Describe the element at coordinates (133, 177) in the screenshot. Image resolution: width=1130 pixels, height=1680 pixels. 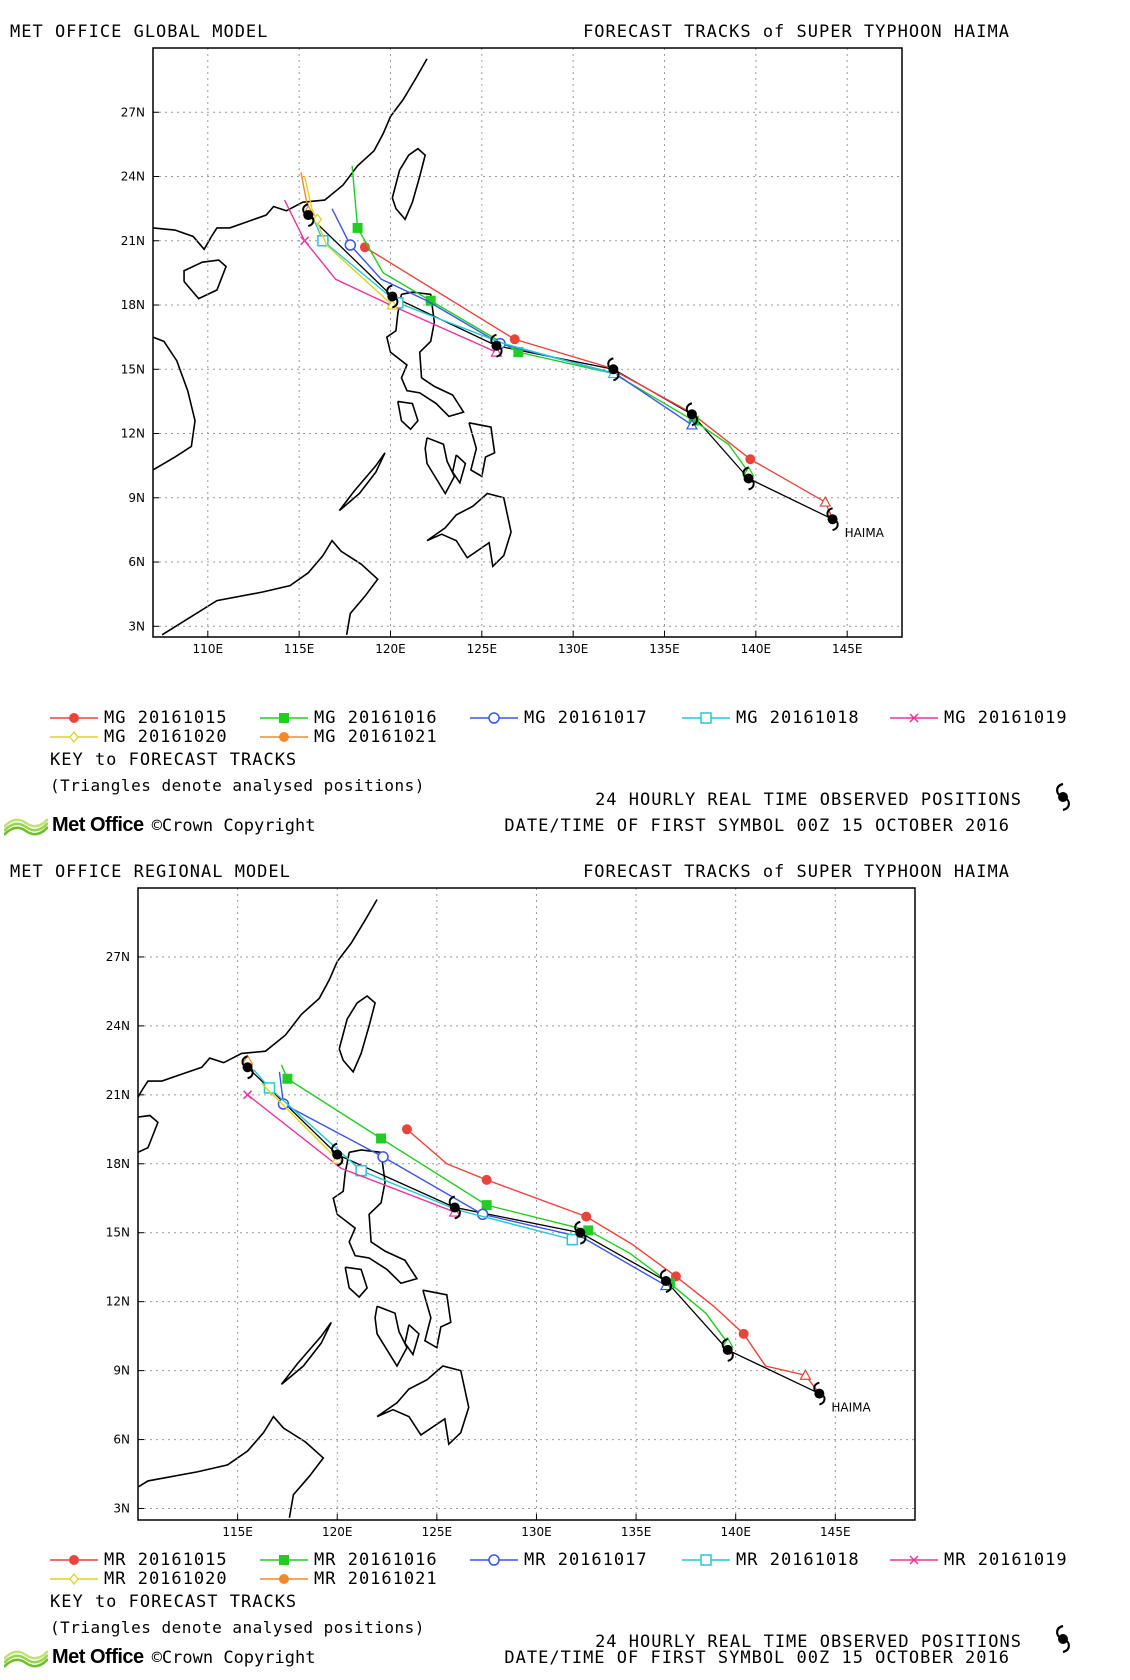
I see `y-tick-label: 24N` at that location.